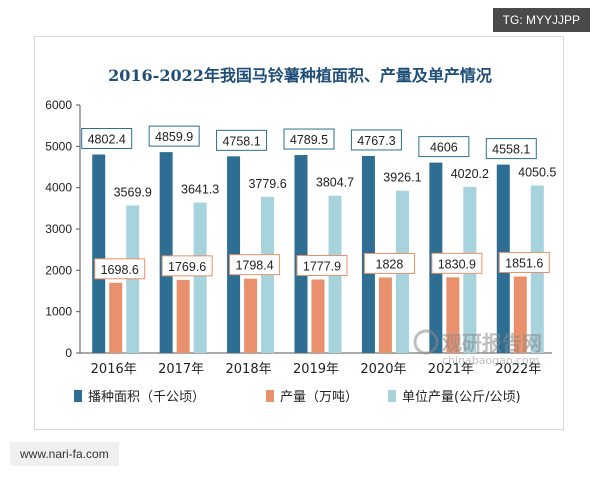  I want to click on data-label: 1828, so click(390, 264).